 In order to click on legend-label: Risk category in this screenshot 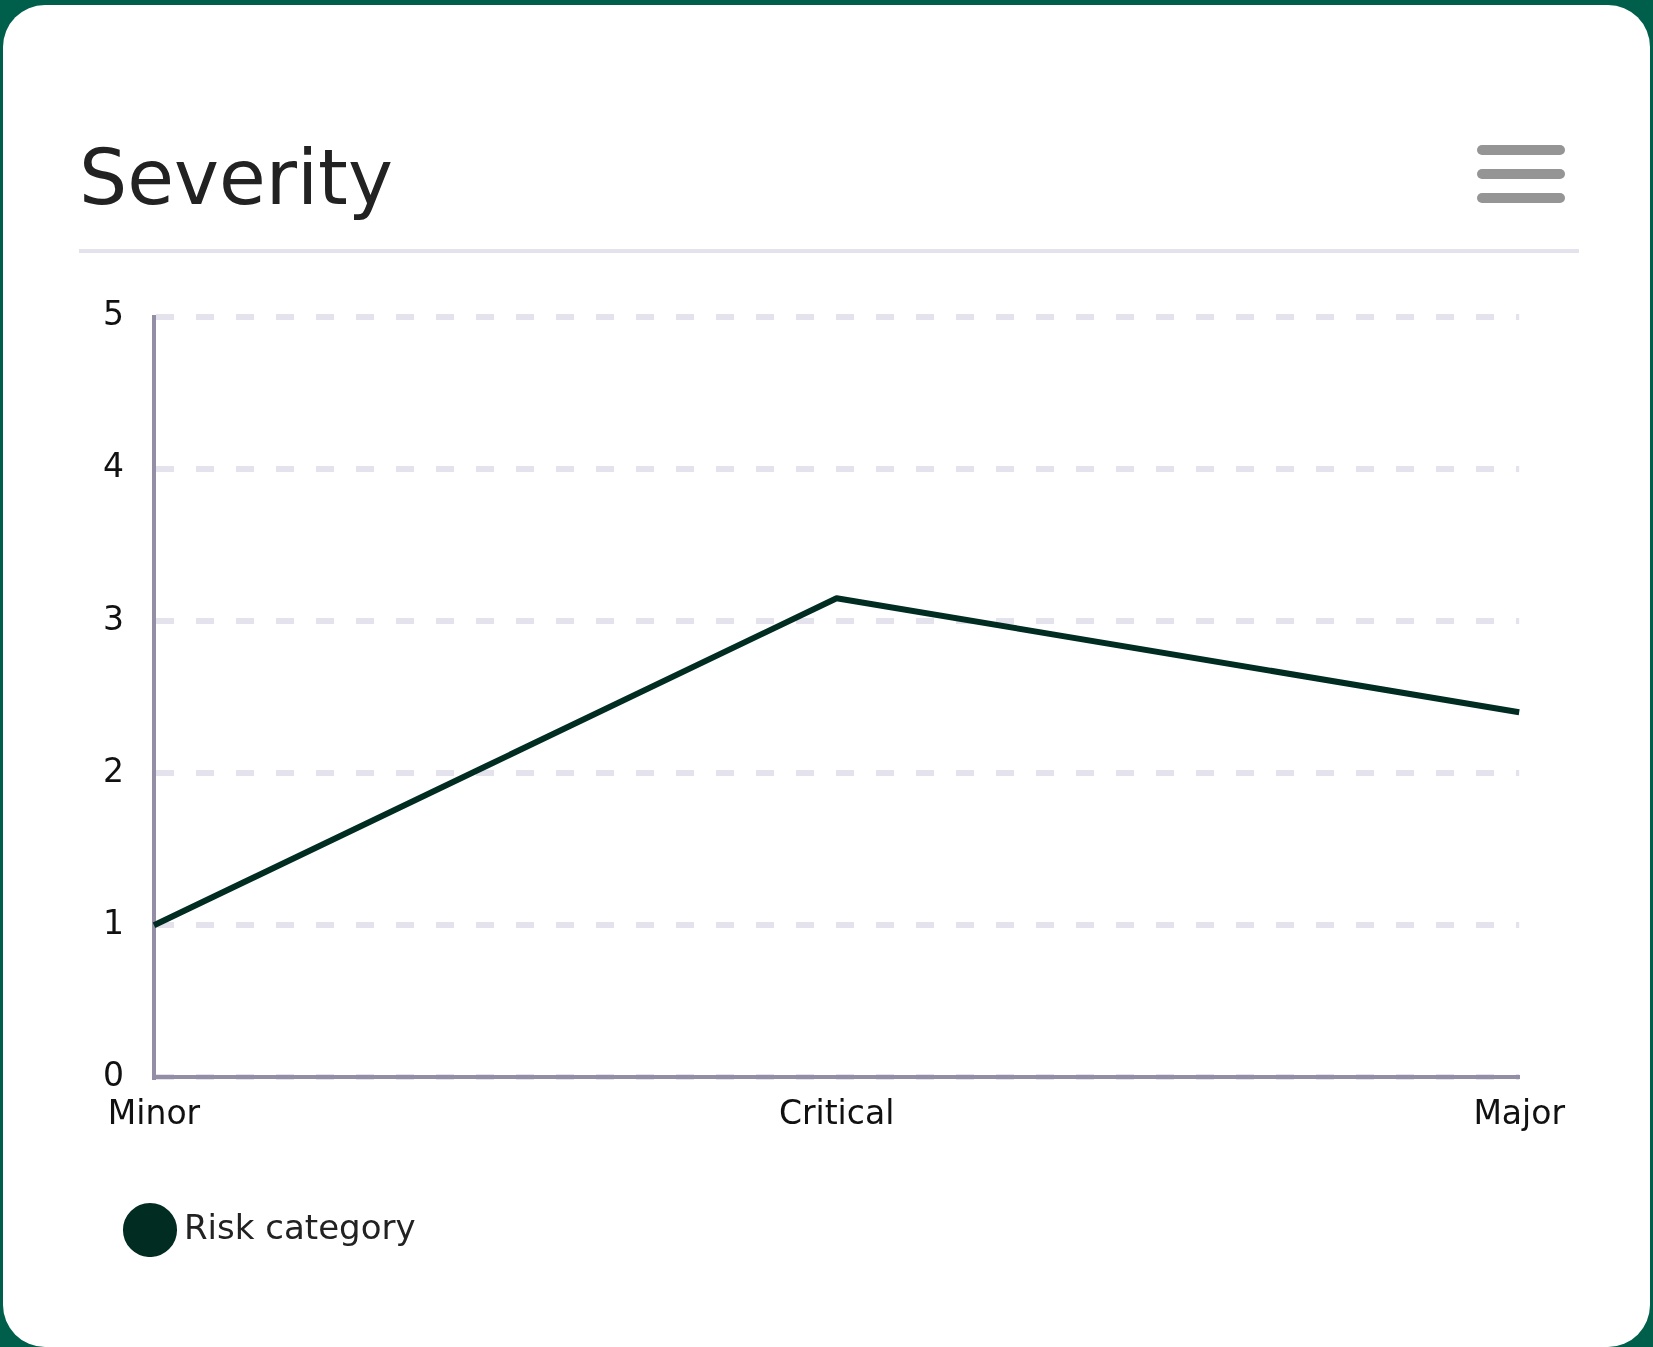, I will do `click(300, 1226)`.